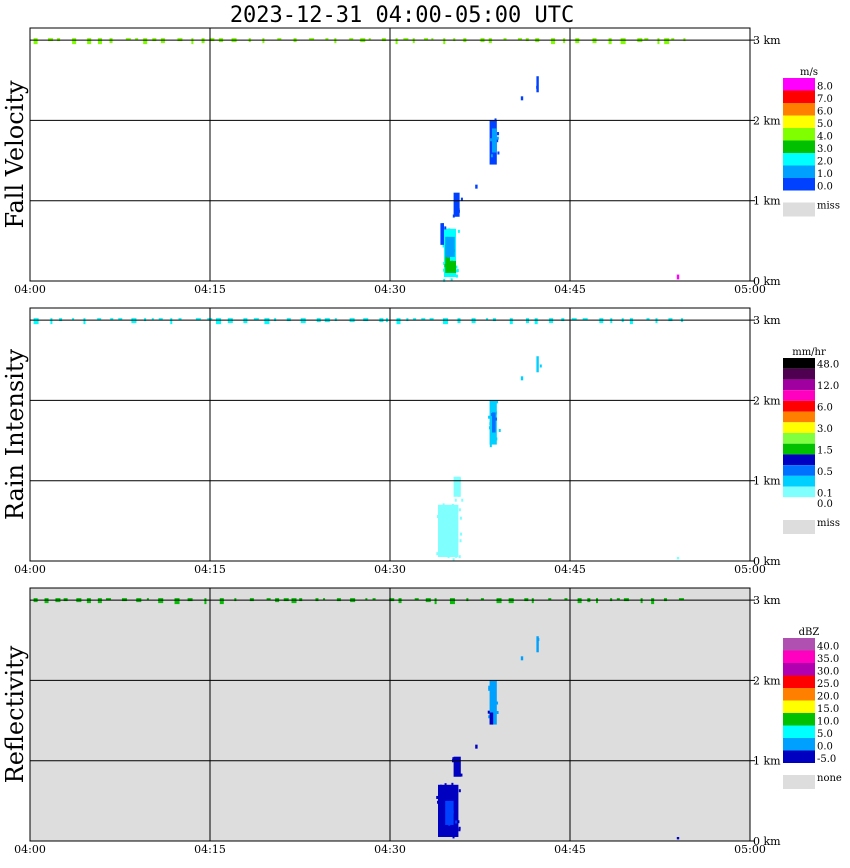 The width and height of the screenshot is (850, 868). What do you see at coordinates (809, 352) in the screenshot?
I see `legend-unit: mm/hr` at bounding box center [809, 352].